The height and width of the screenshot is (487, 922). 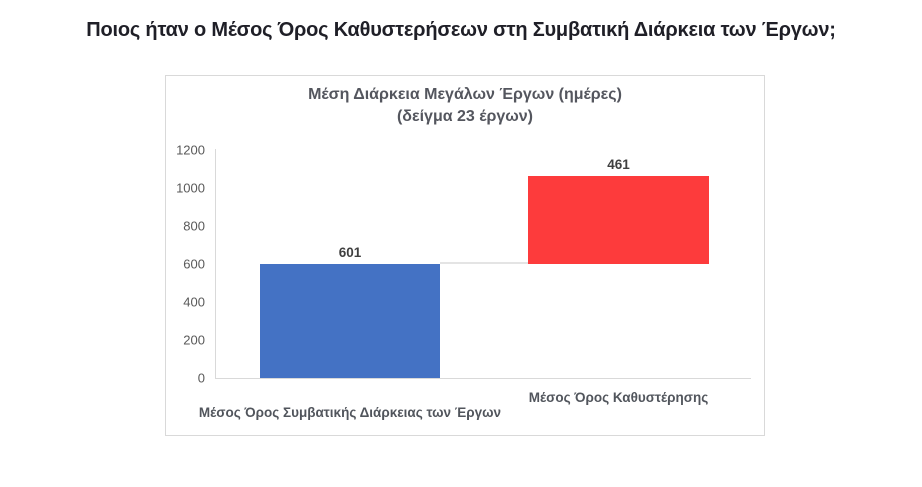 I want to click on x-axis-line, so click(x=483, y=378).